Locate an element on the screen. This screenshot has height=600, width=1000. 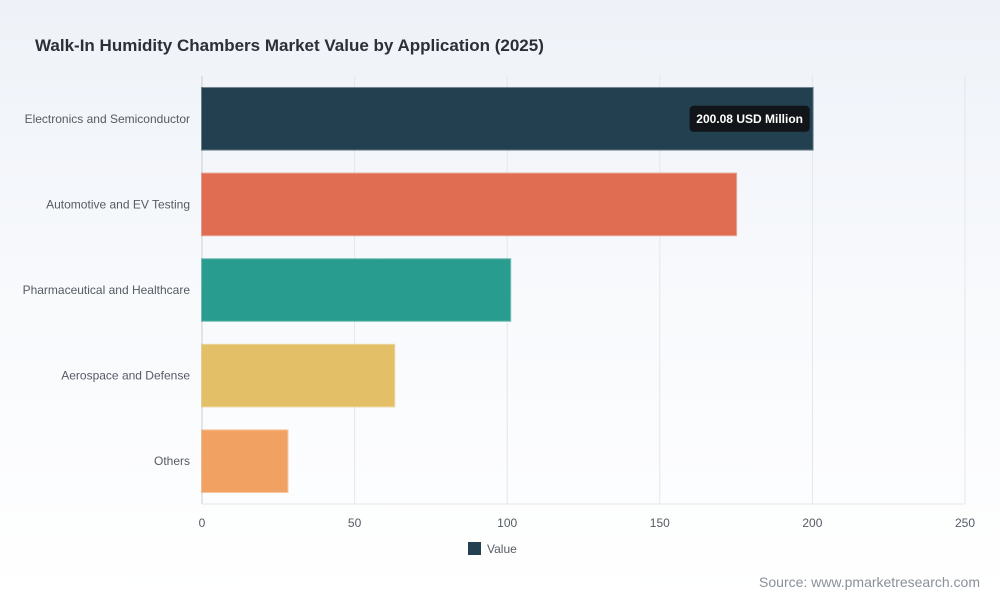
category-label-4: Others is located at coordinates (172, 461).